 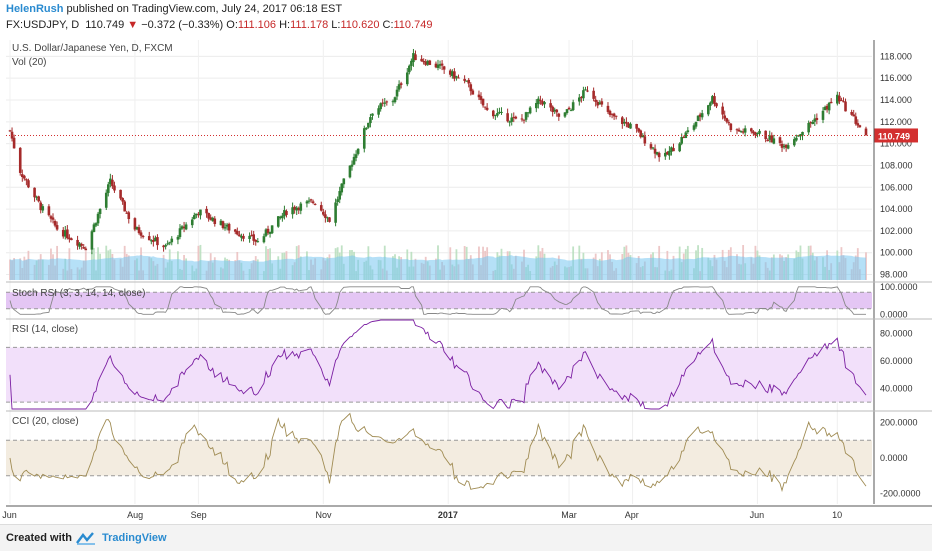 What do you see at coordinates (45, 329) in the screenshot?
I see `rsi-label: RSI (14, close)` at bounding box center [45, 329].